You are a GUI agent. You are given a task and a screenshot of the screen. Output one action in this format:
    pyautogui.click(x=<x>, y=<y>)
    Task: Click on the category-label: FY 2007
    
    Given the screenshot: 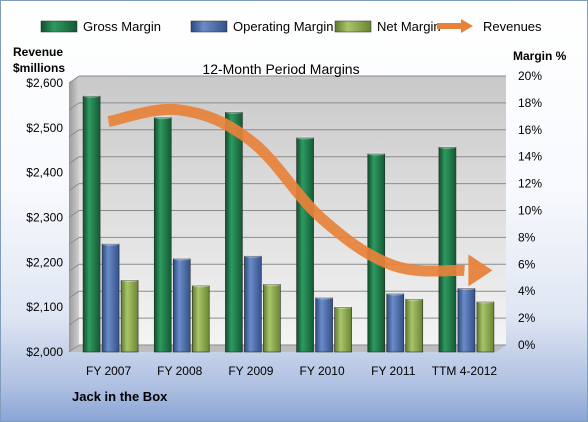 What is the action you would take?
    pyautogui.click(x=108, y=371)
    